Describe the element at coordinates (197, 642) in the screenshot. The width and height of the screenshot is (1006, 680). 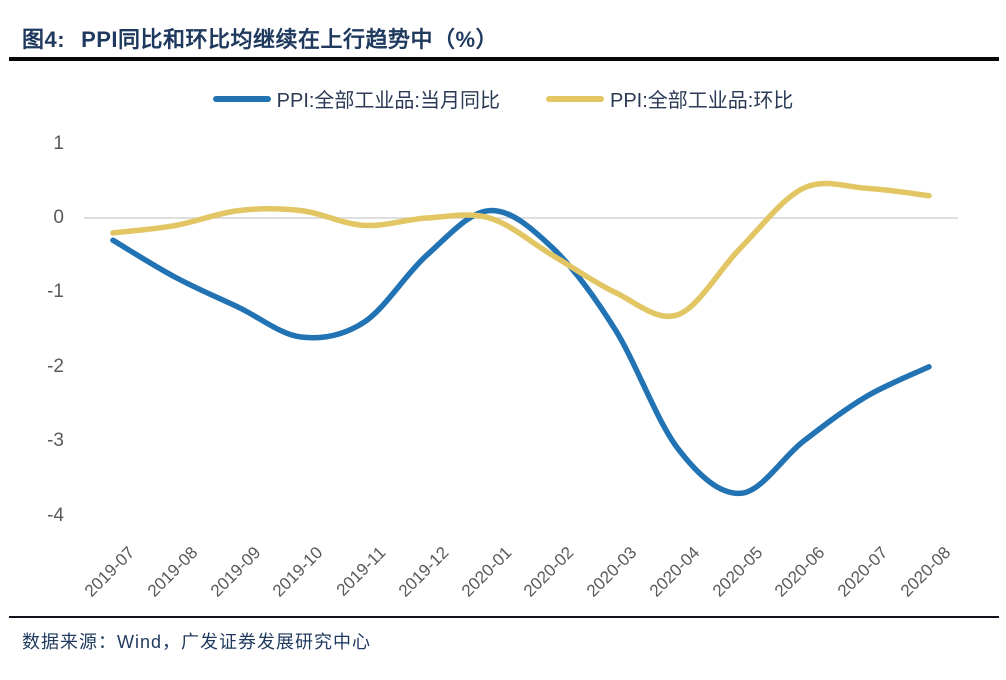
I see `data-source-note: 数据来源：Wind，广发证券发展研究中心` at that location.